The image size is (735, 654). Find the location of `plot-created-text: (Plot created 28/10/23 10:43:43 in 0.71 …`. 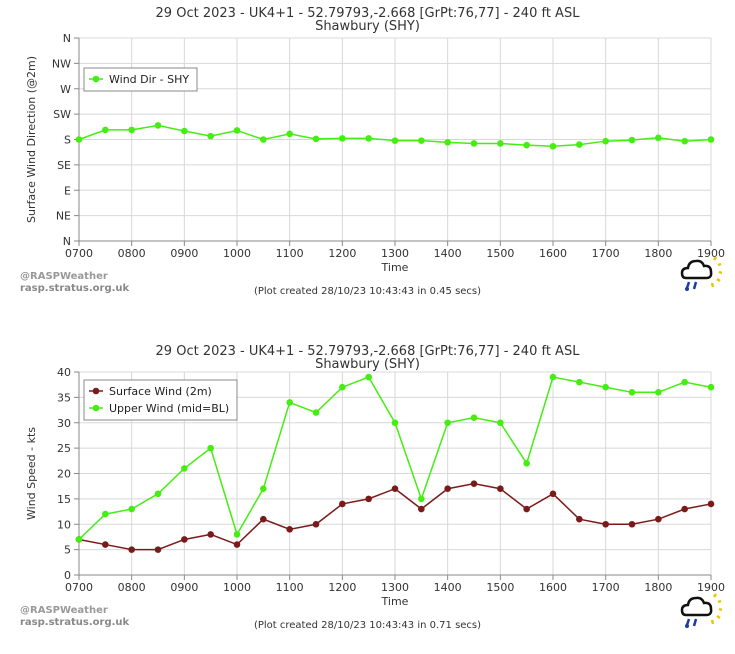

plot-created-text: (Plot created 28/10/23 10:43:43 in 0.71 … is located at coordinates (367, 625).